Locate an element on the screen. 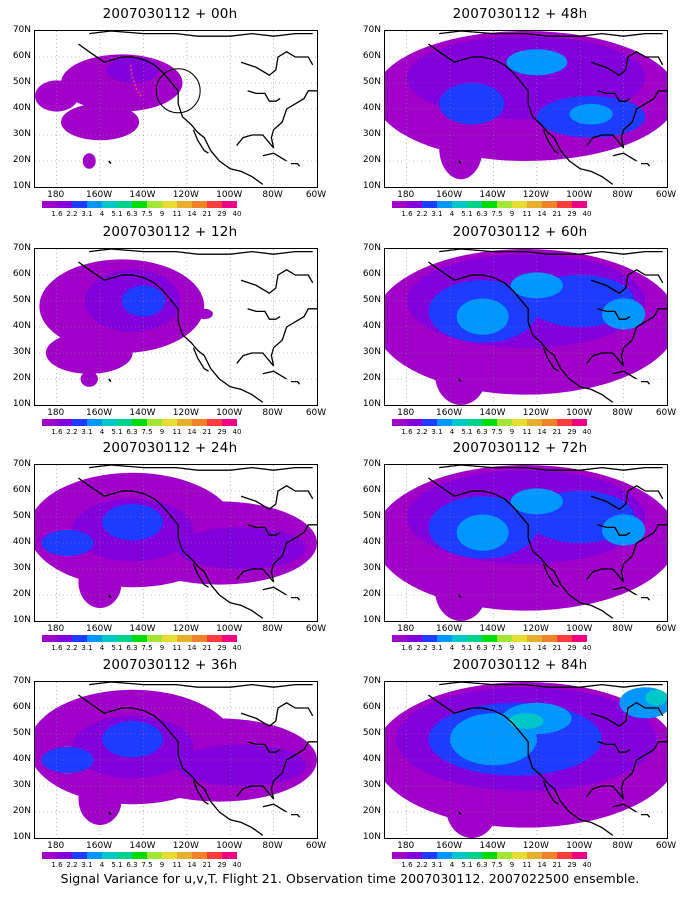  colorbar-tick-label: 1.6 is located at coordinates (57, 214).